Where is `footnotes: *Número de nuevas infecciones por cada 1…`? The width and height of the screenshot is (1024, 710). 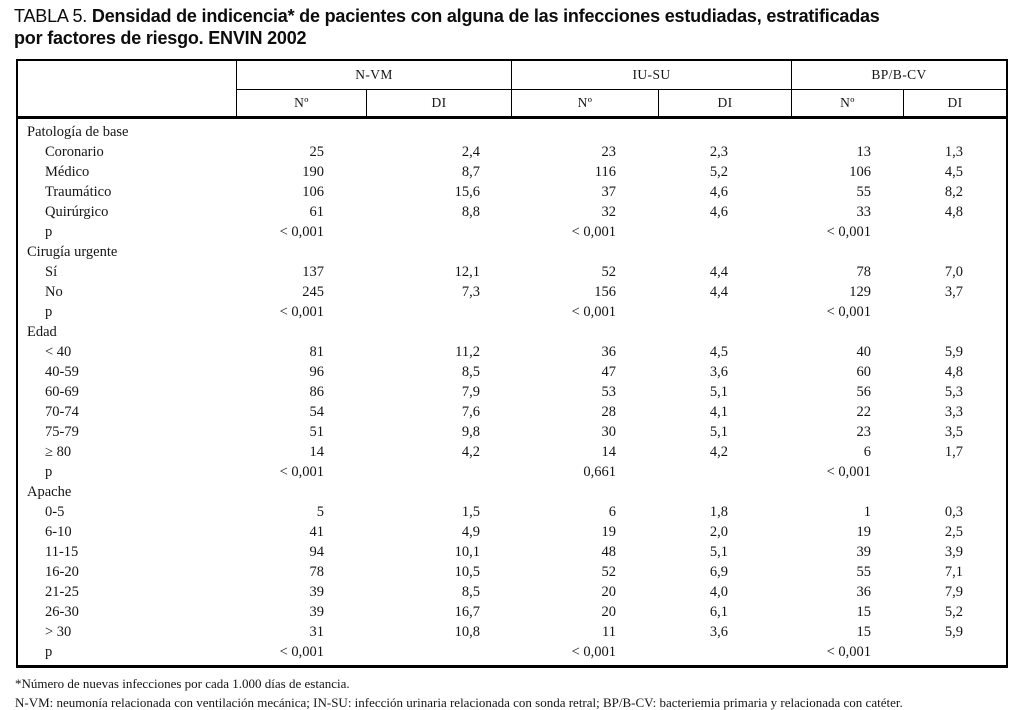 footnotes: *Número de nuevas infecciones por cada 1… is located at coordinates (515, 692).